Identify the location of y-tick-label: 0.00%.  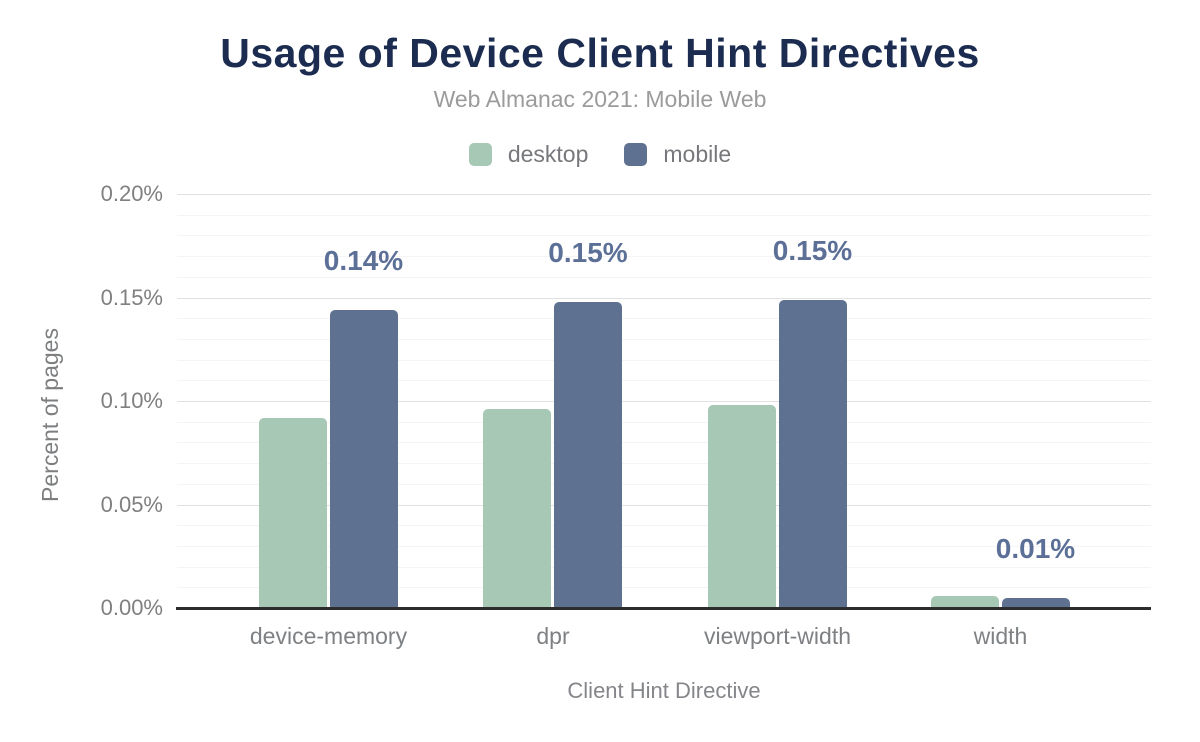
(131, 607).